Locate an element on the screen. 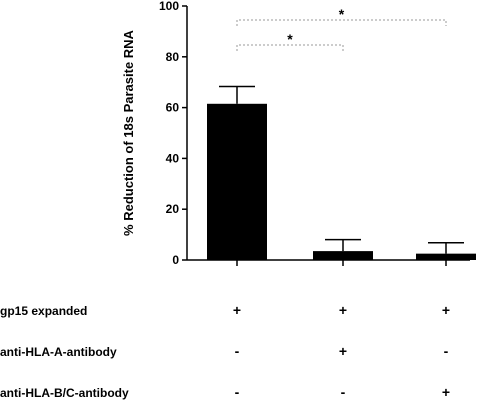 This screenshot has width=500, height=405. significance-bracket is located at coordinates (341, 22).